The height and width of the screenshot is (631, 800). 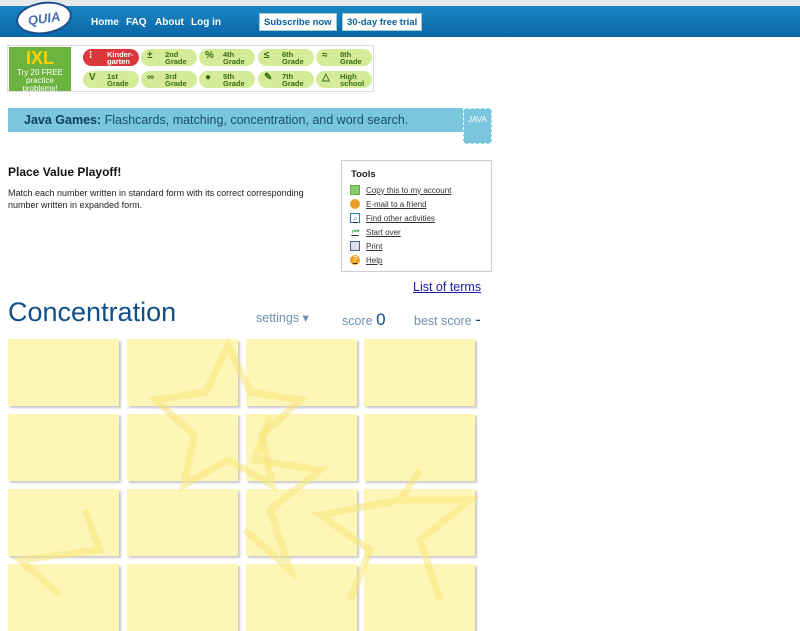 I want to click on ixl-logo: IXL Try 20 FREE practice problems!, so click(x=40, y=70).